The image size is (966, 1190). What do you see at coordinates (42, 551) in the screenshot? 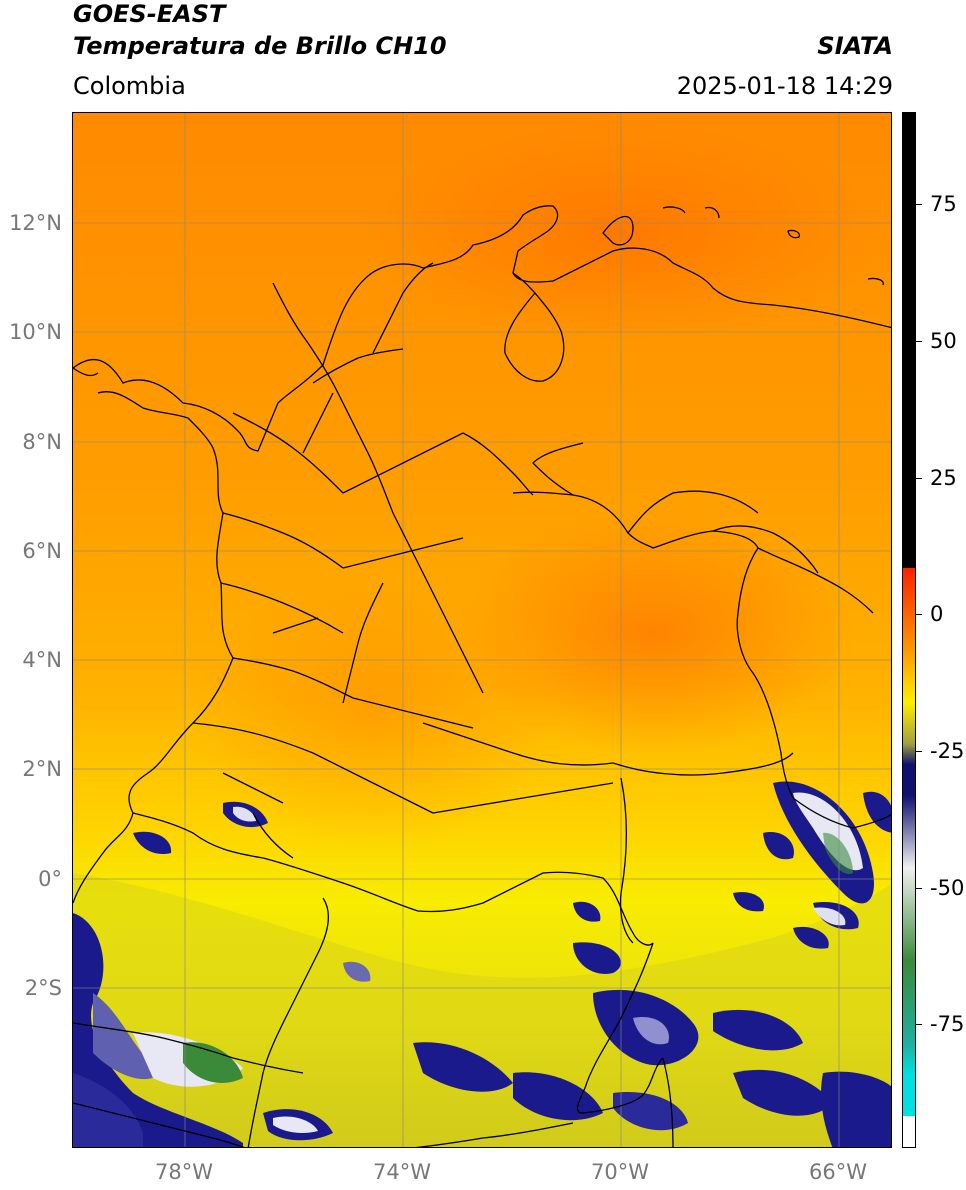
I see `lat-label-6n: 6°N` at bounding box center [42, 551].